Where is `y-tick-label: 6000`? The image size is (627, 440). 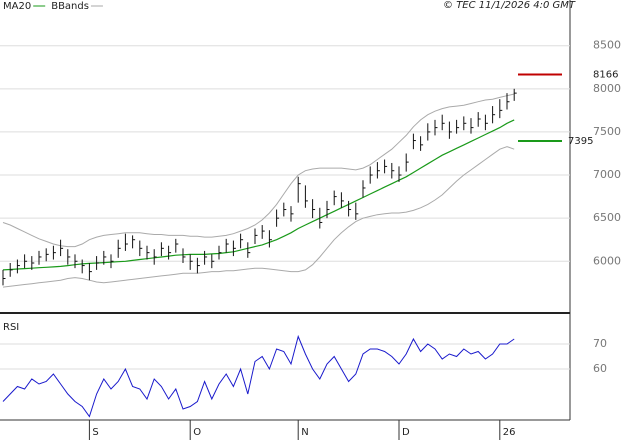
y-tick-label: 6000 is located at coordinates (607, 260).